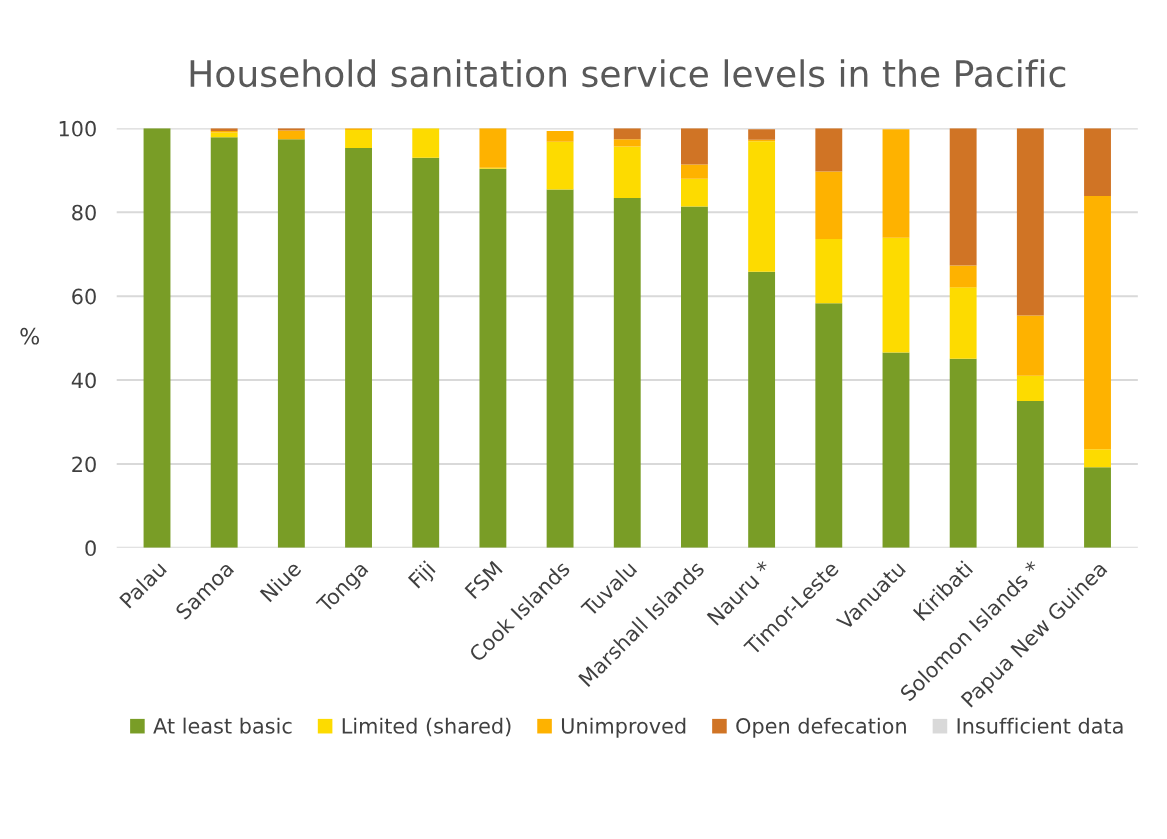 The height and width of the screenshot is (839, 1167). What do you see at coordinates (426, 727) in the screenshot?
I see `legend-label: Limited (shared)` at bounding box center [426, 727].